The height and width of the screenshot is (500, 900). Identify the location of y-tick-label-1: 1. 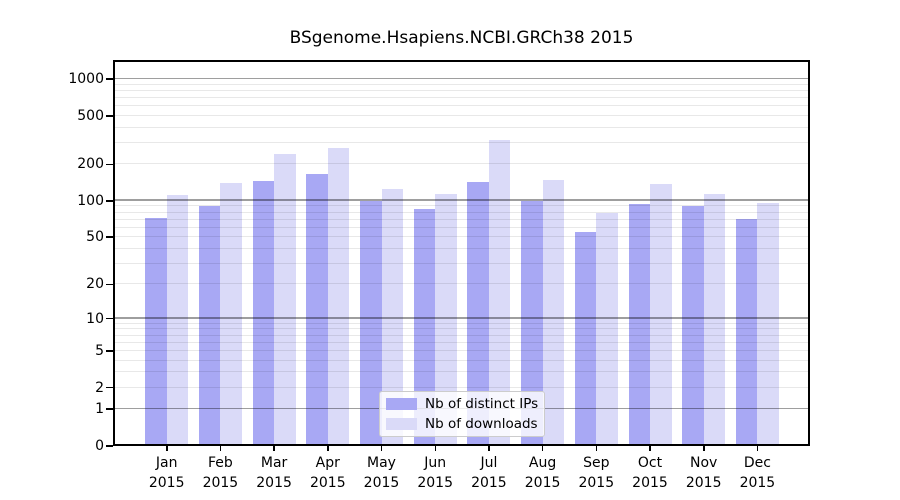
(99, 409).